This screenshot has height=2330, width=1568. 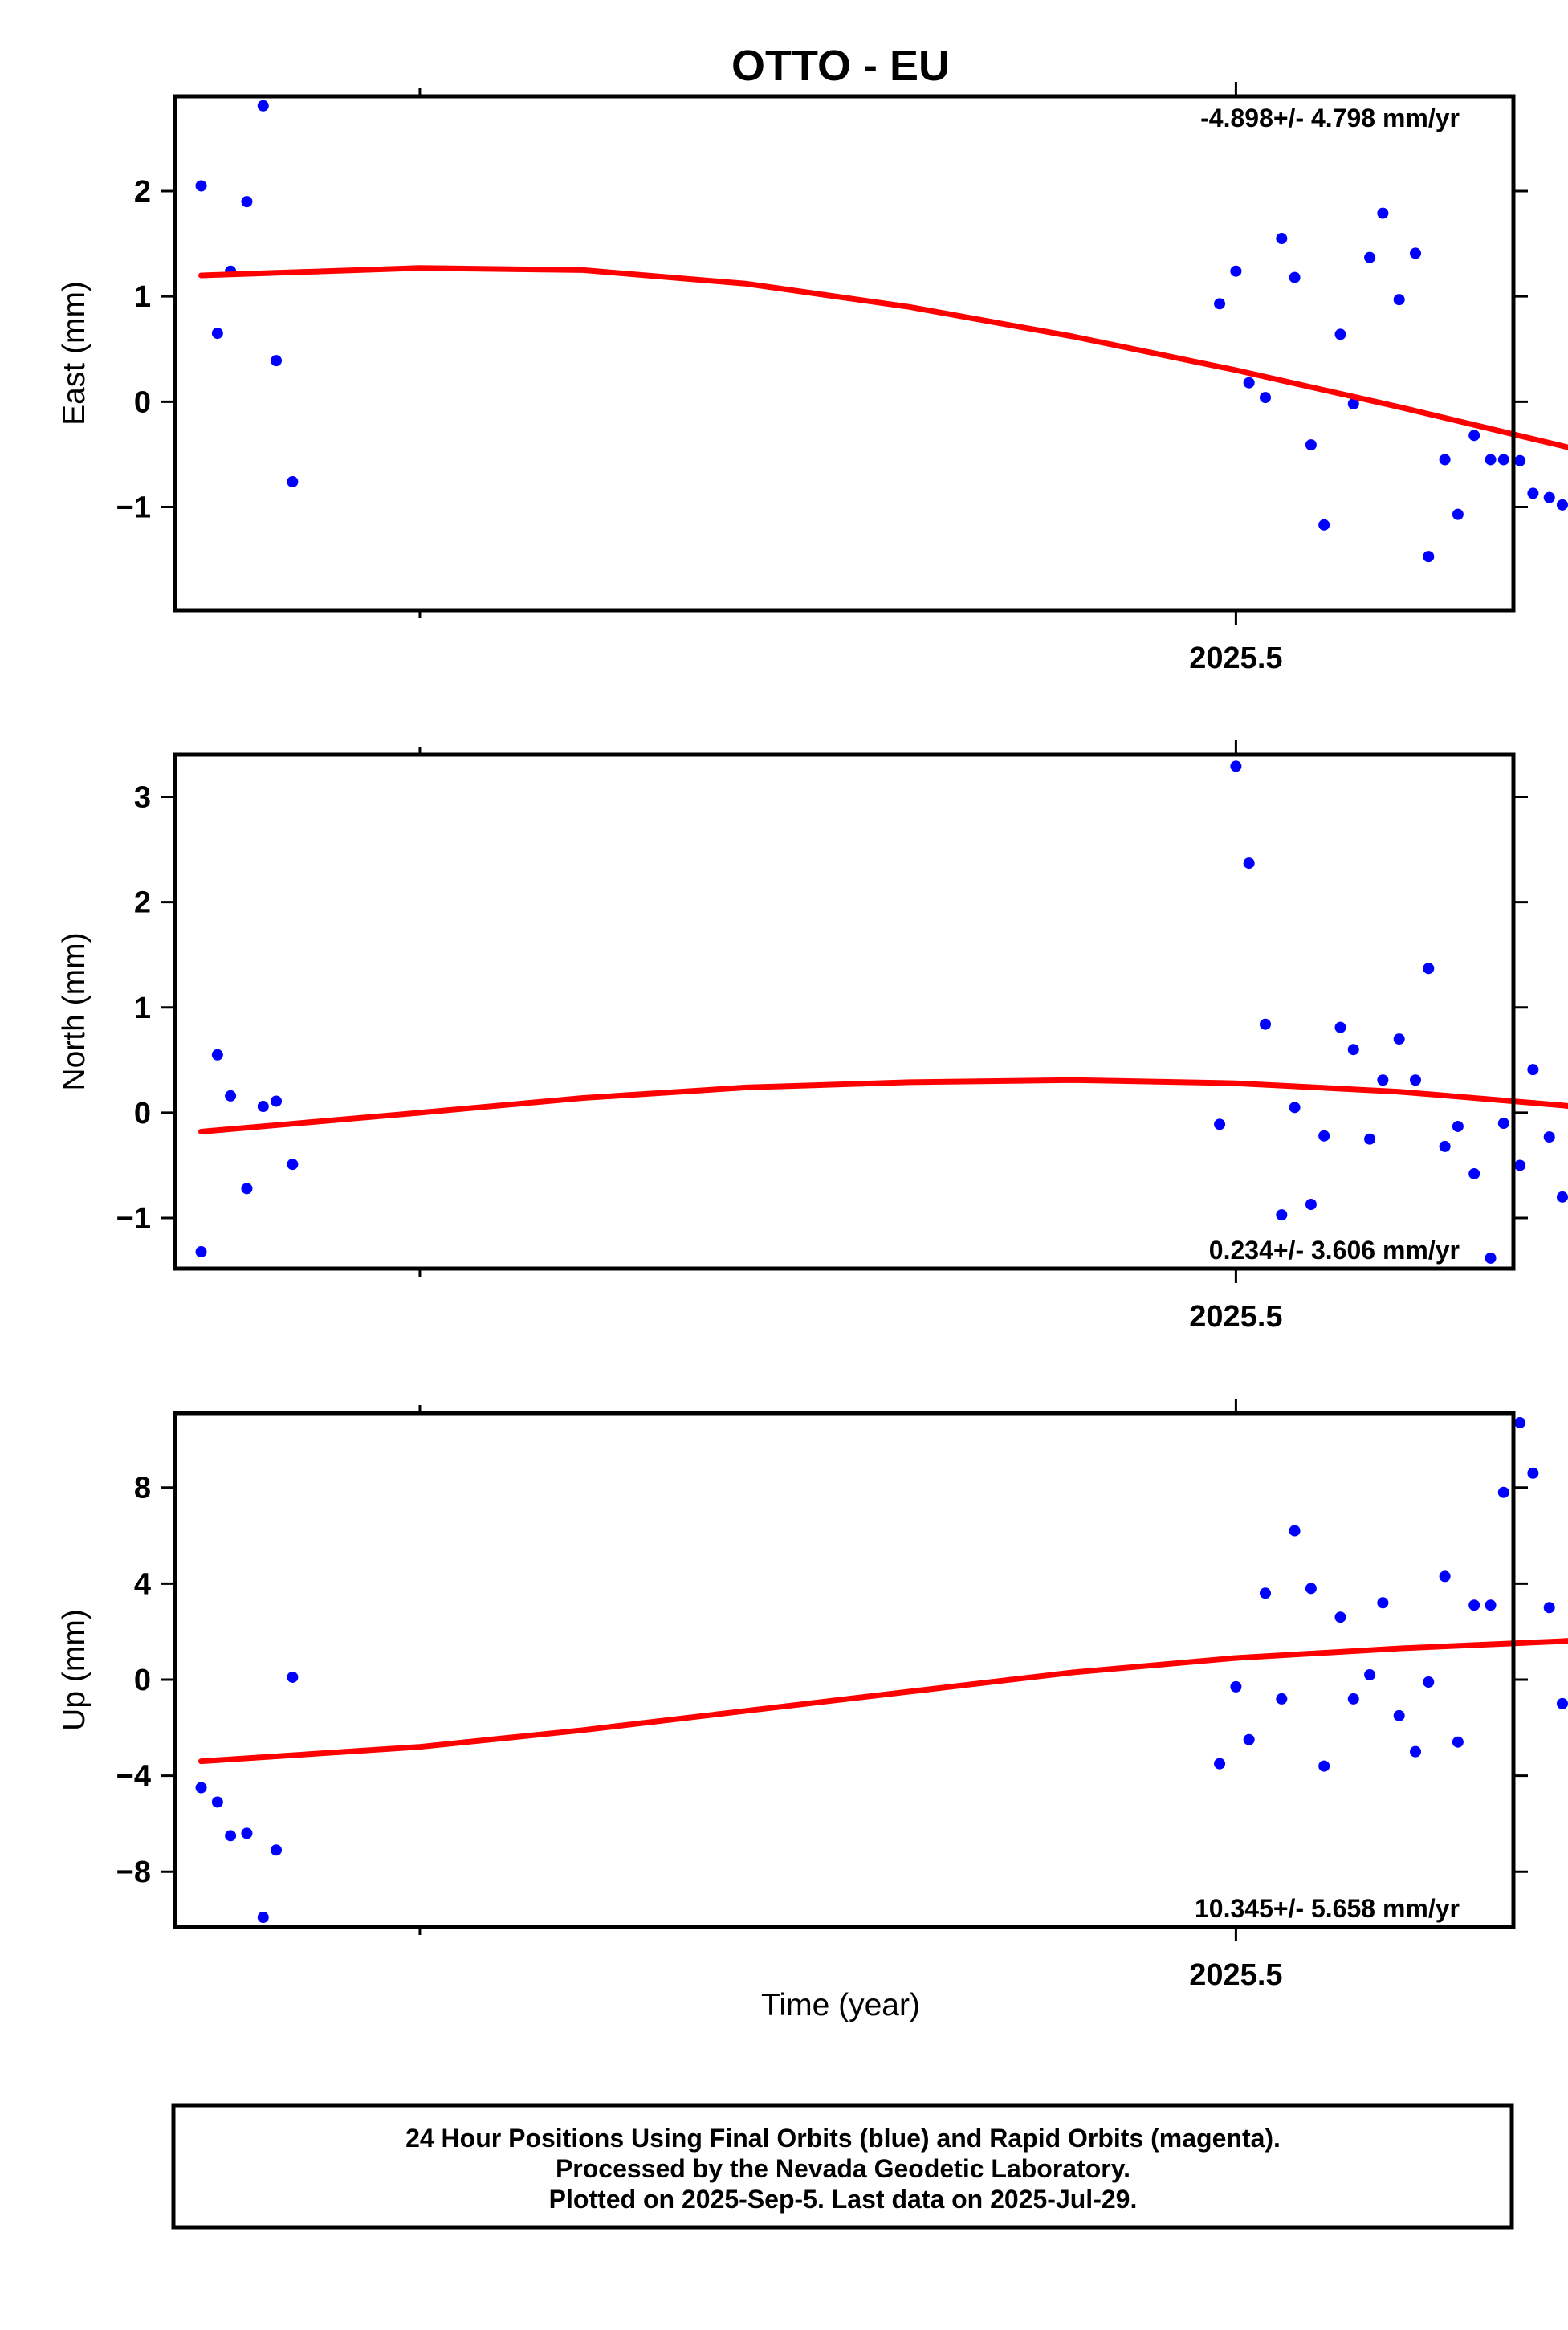 What do you see at coordinates (142, 903) in the screenshot?
I see `y-tick-label: 2` at bounding box center [142, 903].